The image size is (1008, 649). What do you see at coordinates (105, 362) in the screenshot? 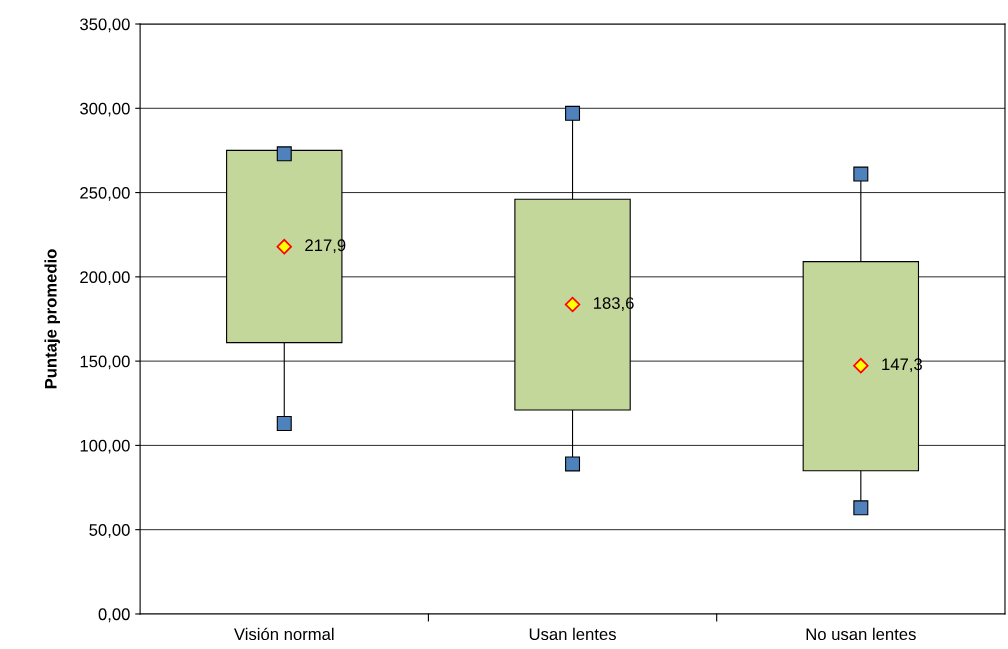
I see `y-tick-label: 150,00` at bounding box center [105, 362].